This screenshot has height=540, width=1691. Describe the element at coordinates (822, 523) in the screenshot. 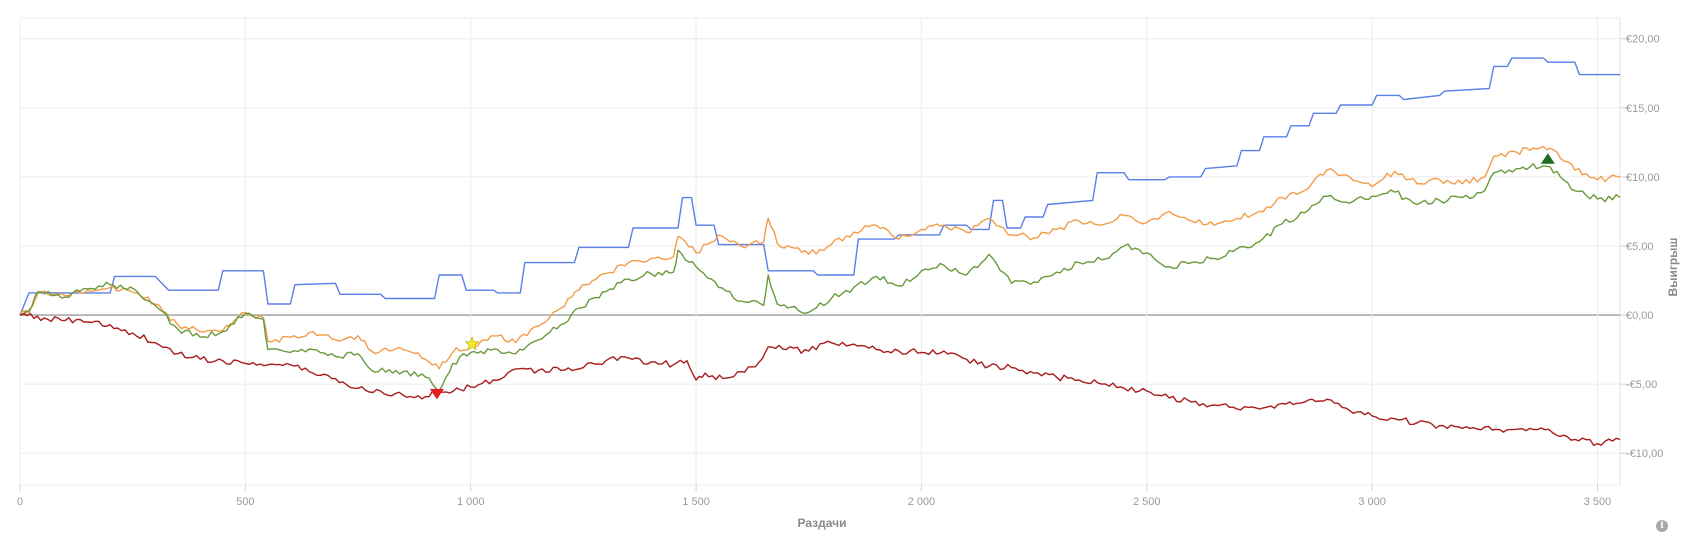

I see `x-axis-title: Раздачи` at that location.